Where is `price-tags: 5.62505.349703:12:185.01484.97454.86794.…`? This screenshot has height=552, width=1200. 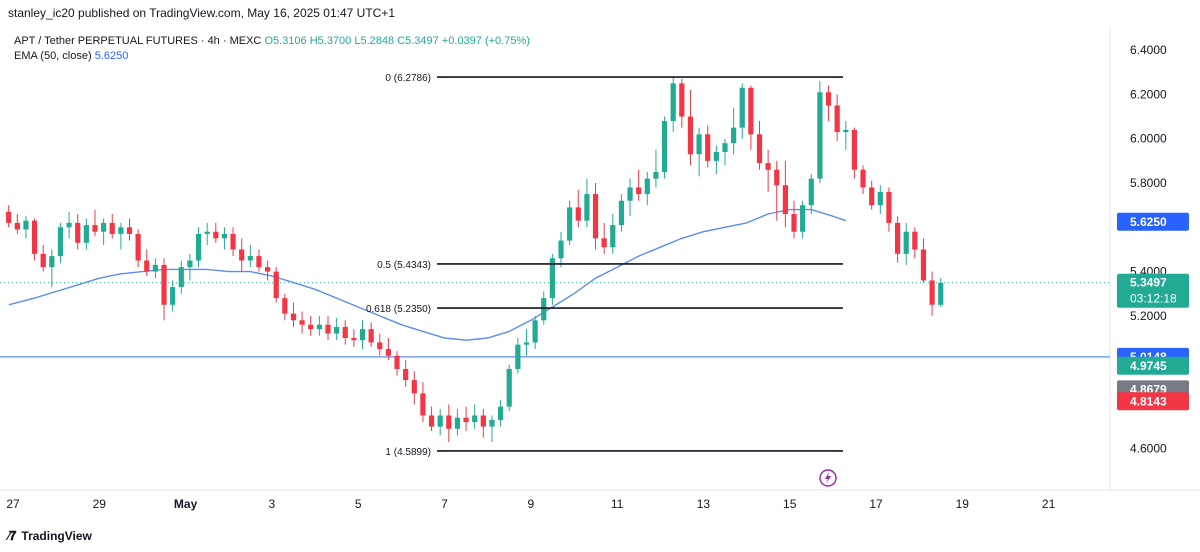 price-tags: 5.62505.349703:12:185.01484.97454.86794.… is located at coordinates (1153, 311).